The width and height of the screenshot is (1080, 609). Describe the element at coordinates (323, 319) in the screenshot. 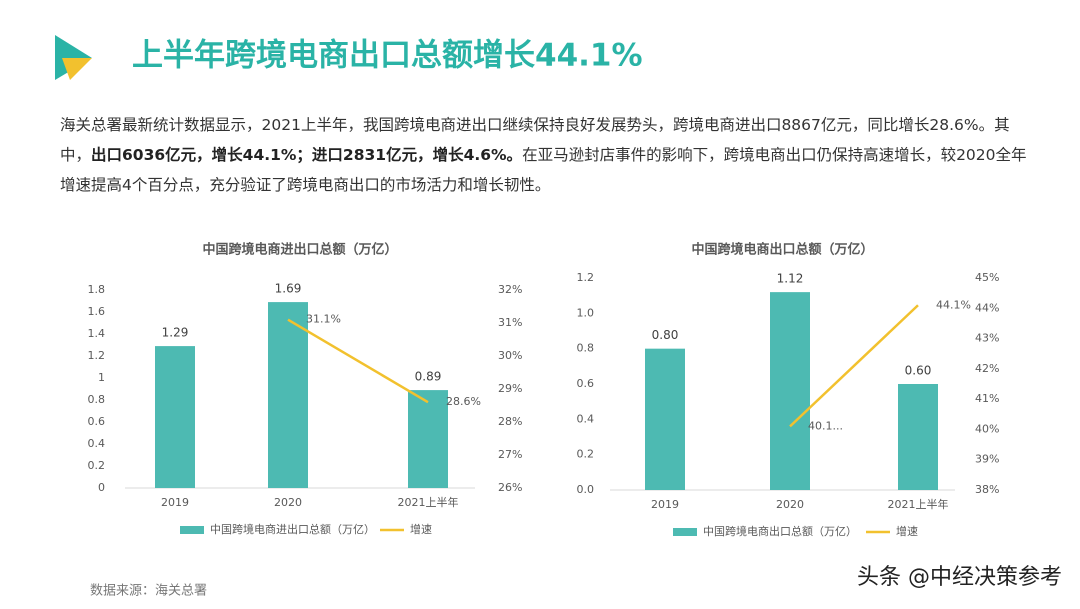

I see `line-value-label: 31.1%` at that location.